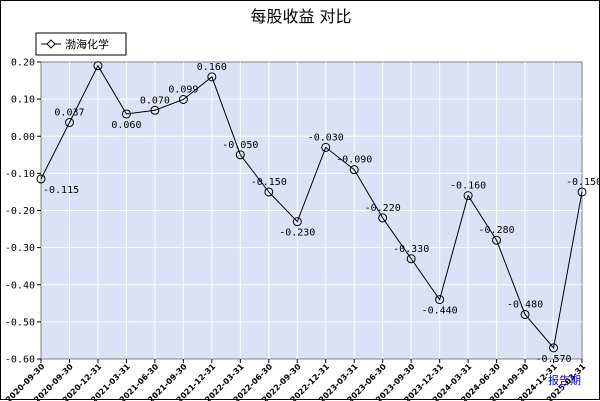 The image size is (600, 401). Describe the element at coordinates (411, 249) in the screenshot. I see `data-label-13: -0.330` at that location.